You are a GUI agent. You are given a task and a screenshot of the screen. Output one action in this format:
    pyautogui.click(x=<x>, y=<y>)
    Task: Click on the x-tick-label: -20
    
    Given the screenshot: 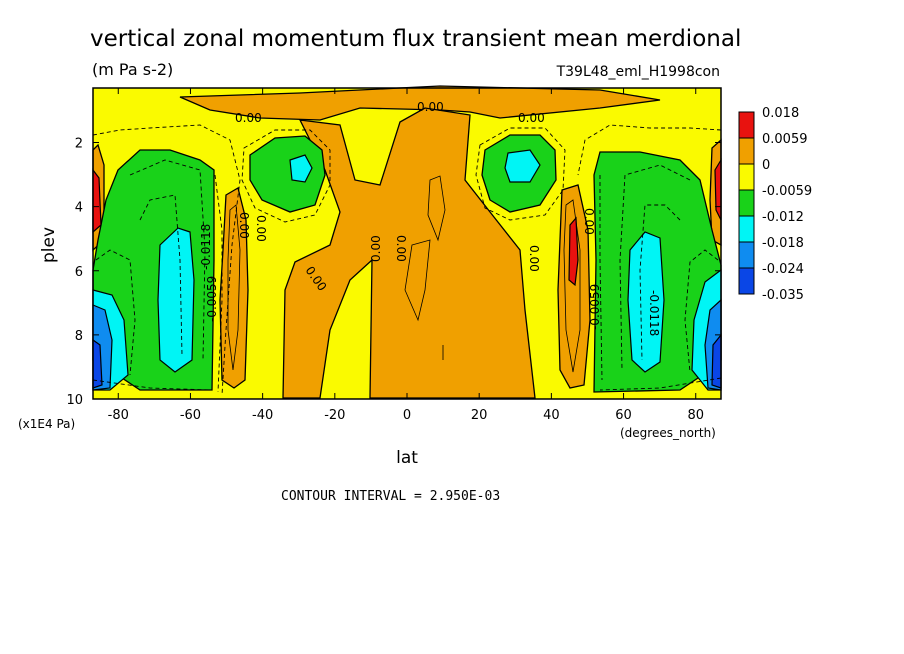 What is the action you would take?
    pyautogui.click(x=334, y=415)
    